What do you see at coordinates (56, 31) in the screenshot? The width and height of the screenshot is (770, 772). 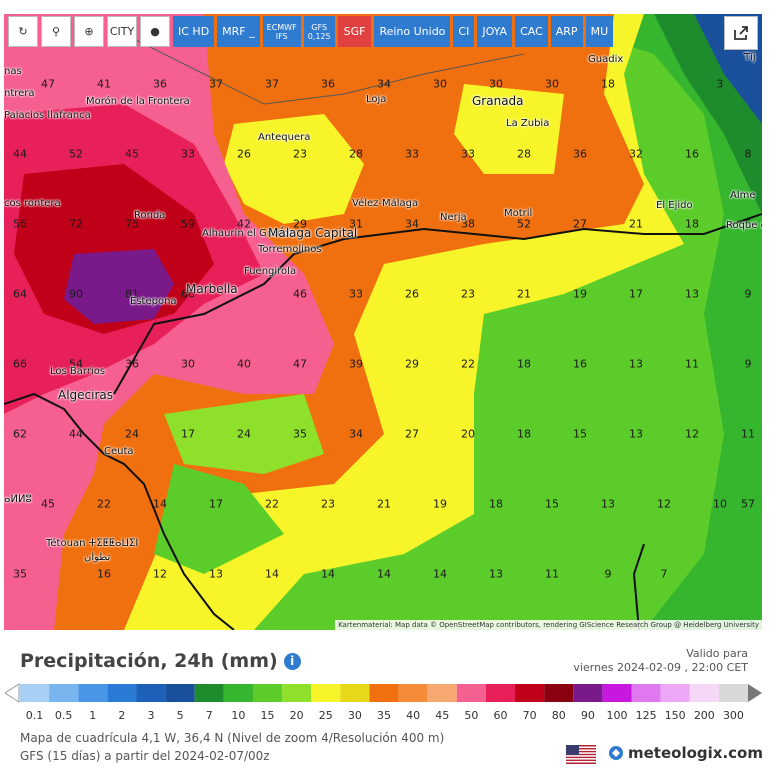 I see `location-icon: ⚲` at bounding box center [56, 31].